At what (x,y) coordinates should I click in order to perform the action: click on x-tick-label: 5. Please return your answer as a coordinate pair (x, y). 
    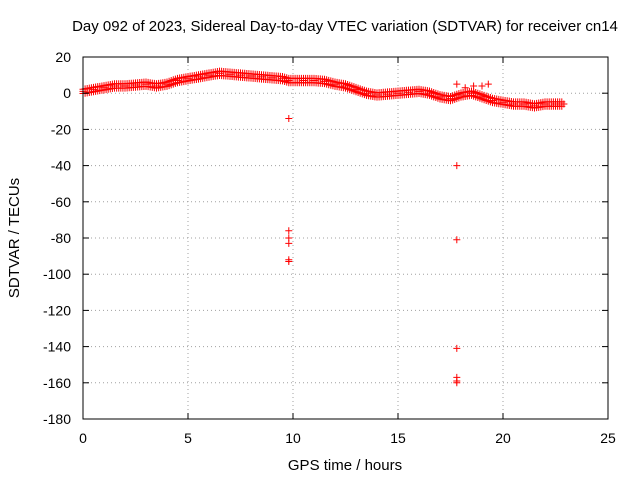
    Looking at the image, I should click on (188, 438).